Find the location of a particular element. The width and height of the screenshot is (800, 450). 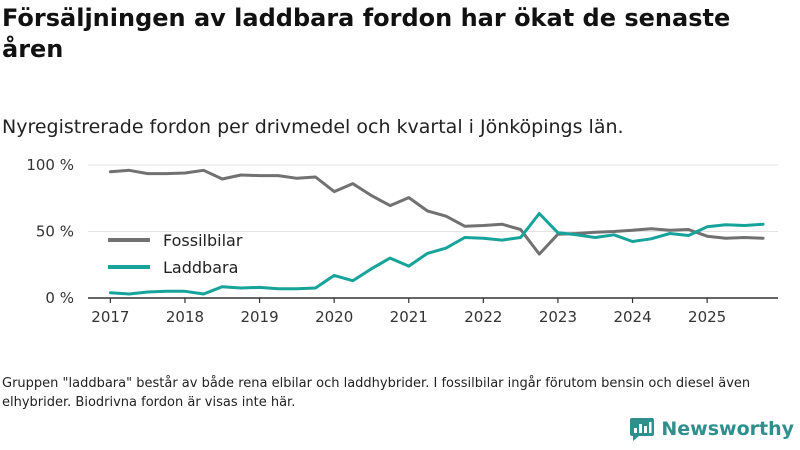

brand-name: Newsworthy is located at coordinates (727, 429).